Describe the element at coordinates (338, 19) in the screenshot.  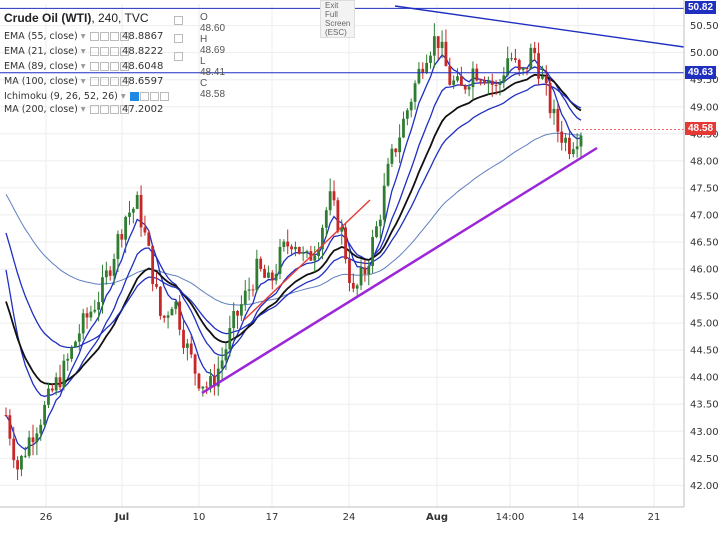
I see `exit-fullscreen-button: Exit Full Screen (ESC)` at that location.